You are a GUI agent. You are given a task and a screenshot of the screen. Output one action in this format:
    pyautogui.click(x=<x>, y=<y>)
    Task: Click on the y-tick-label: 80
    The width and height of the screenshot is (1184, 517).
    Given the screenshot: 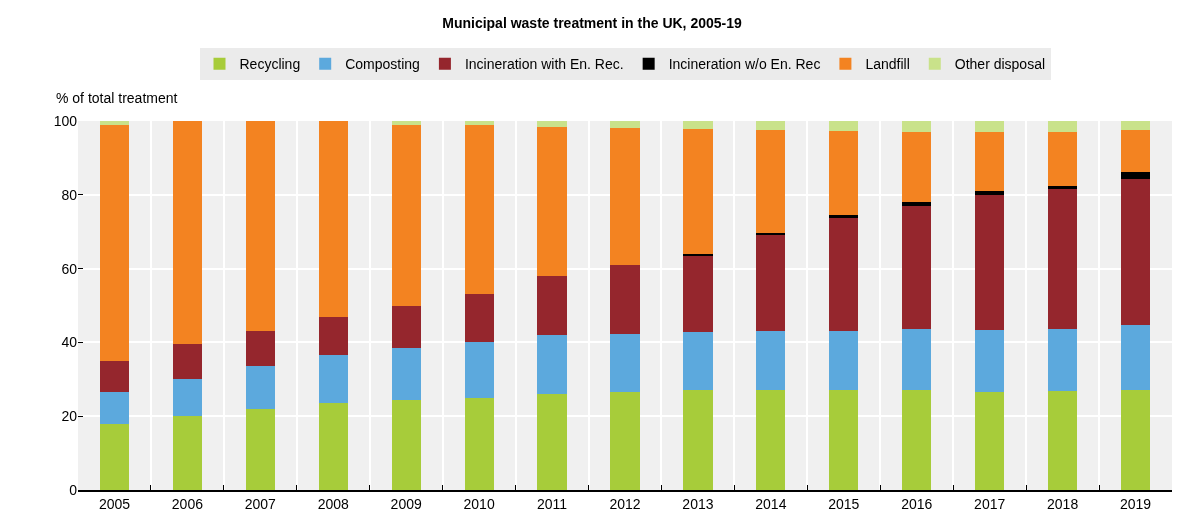 What is the action you would take?
    pyautogui.click(x=69, y=194)
    